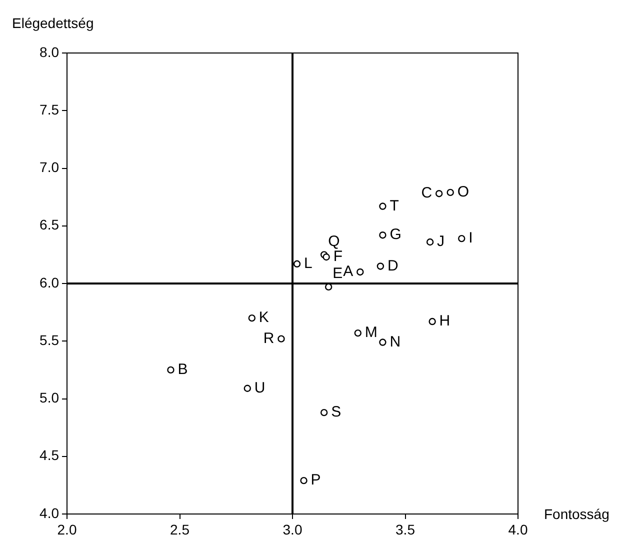  What do you see at coordinates (444, 321) in the screenshot?
I see `series-label: H` at bounding box center [444, 321].